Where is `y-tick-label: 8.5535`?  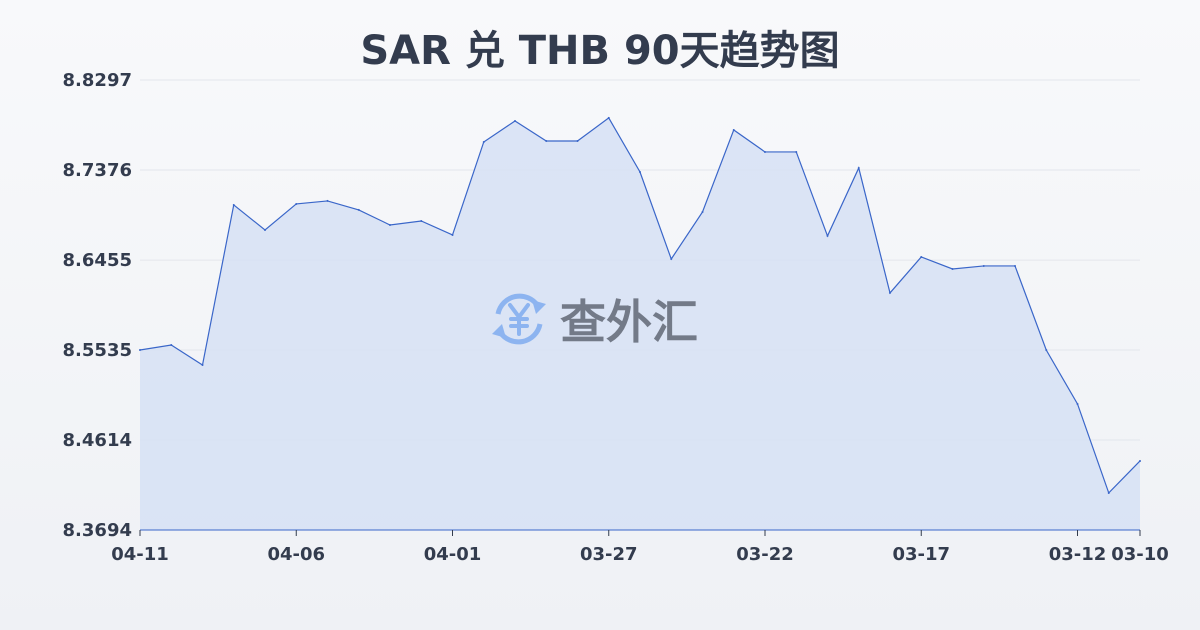 y-tick-label: 8.5535 is located at coordinates (97, 350).